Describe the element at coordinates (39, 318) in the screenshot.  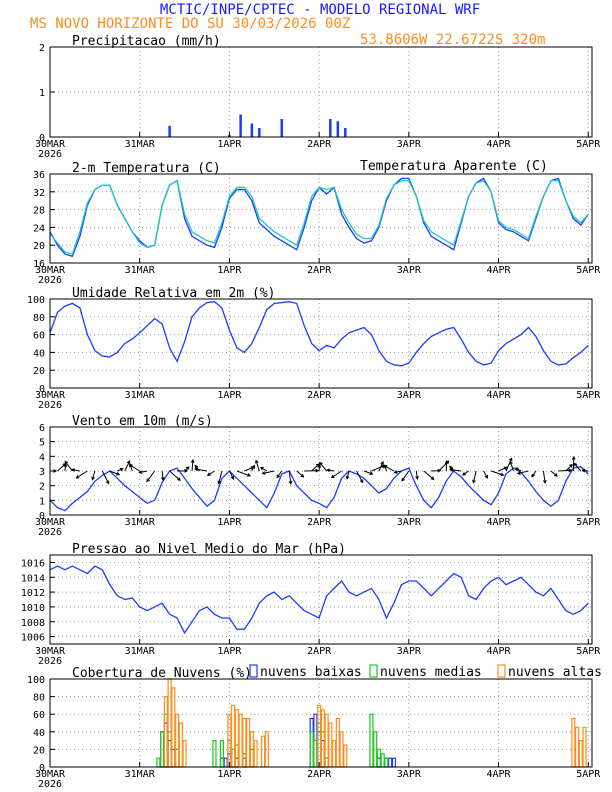
I see `y-tick-label: 80` at that location.